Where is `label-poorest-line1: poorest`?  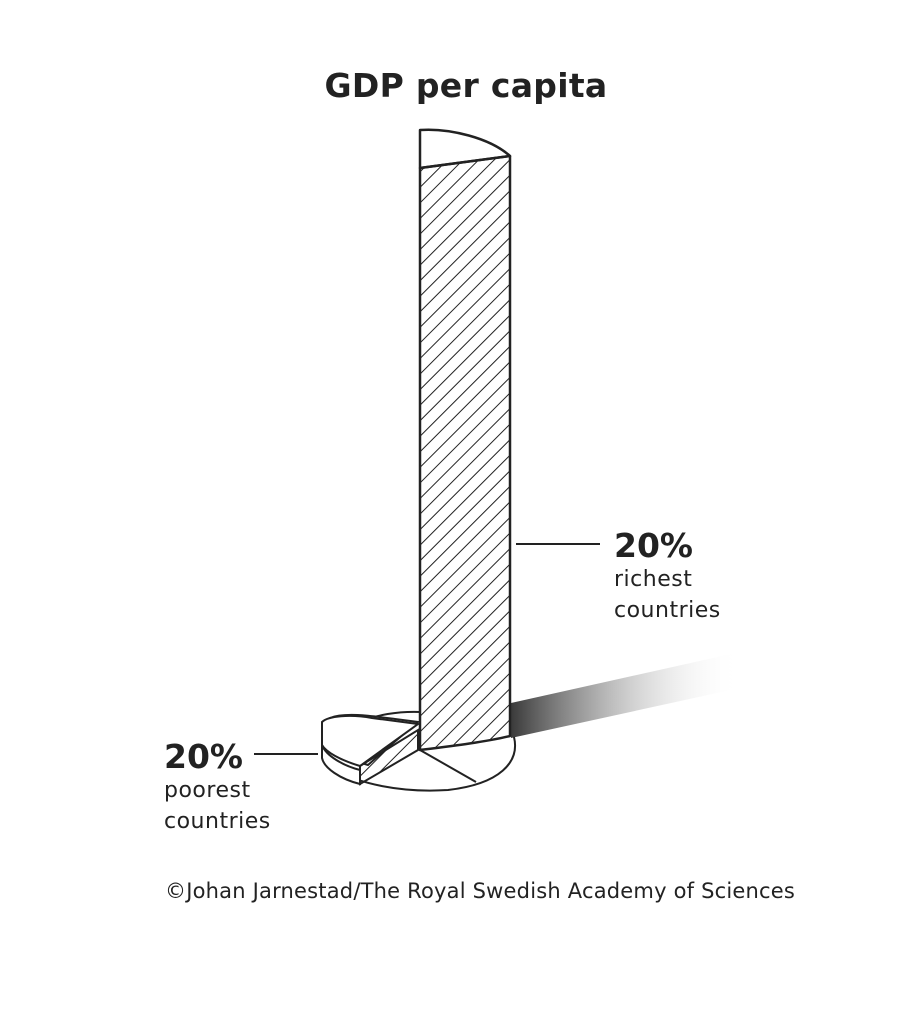
label-poorest-line1: poorest is located at coordinates (207, 790).